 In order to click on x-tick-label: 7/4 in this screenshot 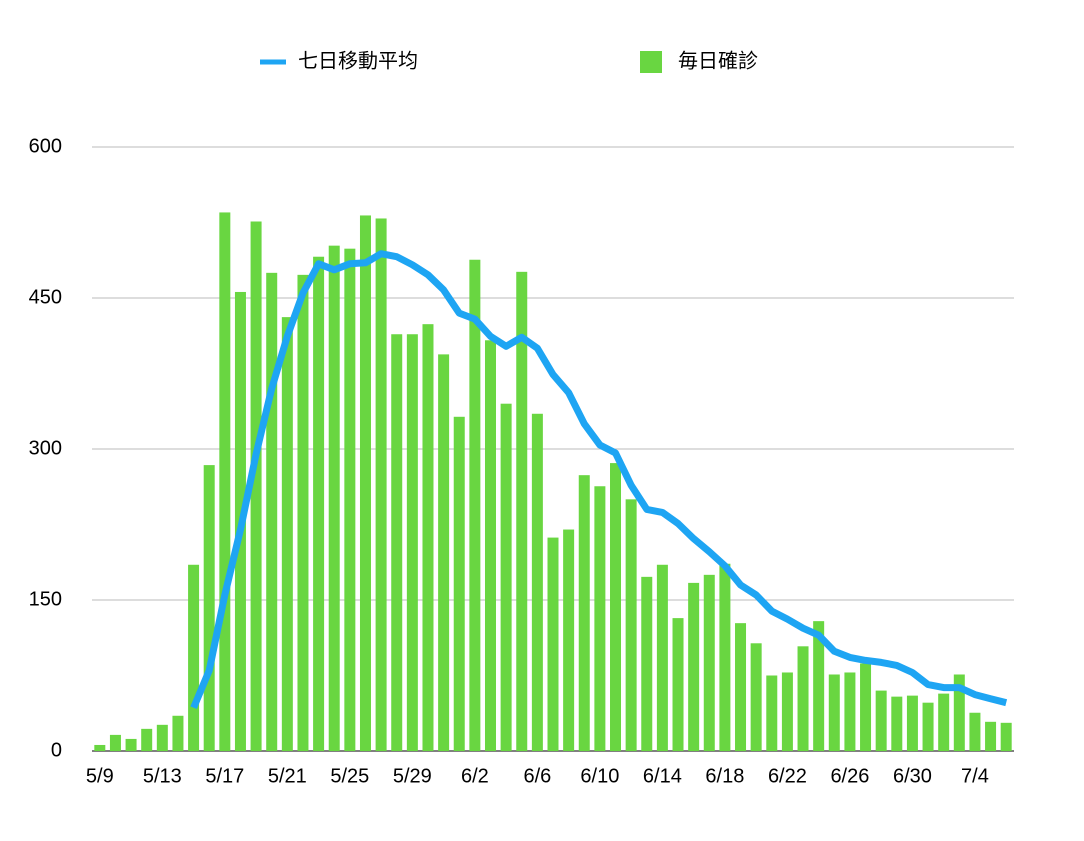, I will do `click(975, 776)`.